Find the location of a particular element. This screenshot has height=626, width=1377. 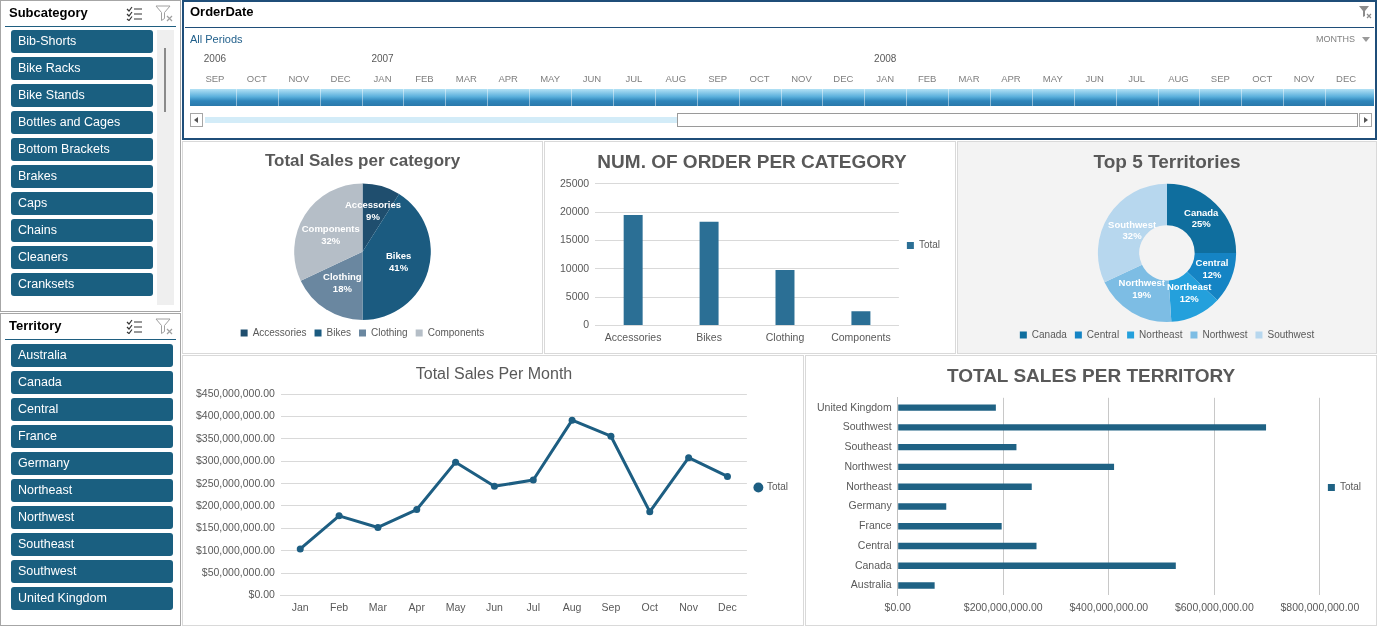

legend-label: Central is located at coordinates (1103, 334).